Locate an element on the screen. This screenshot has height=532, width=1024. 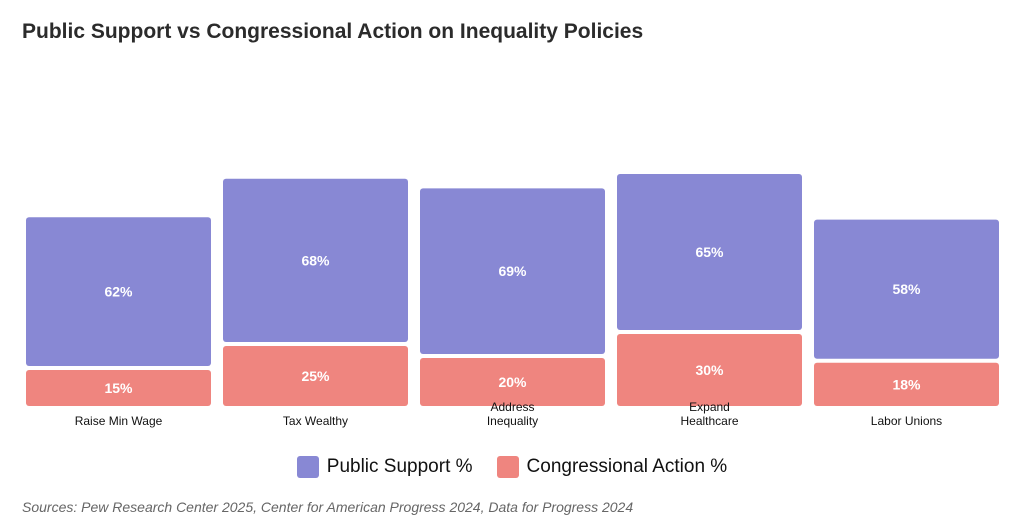
legend-label-public-support: Public Support % is located at coordinates (399, 466).